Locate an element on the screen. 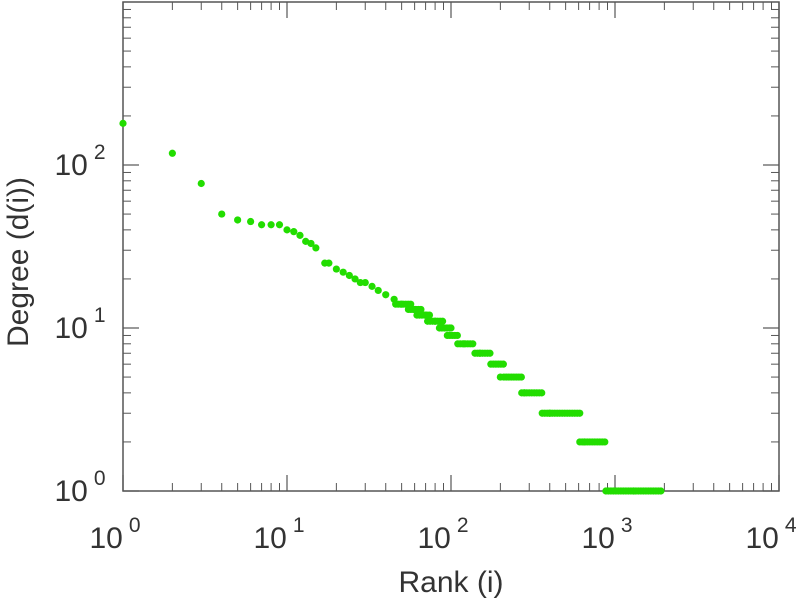  x-tick-label: 10 2 is located at coordinates (442, 534).